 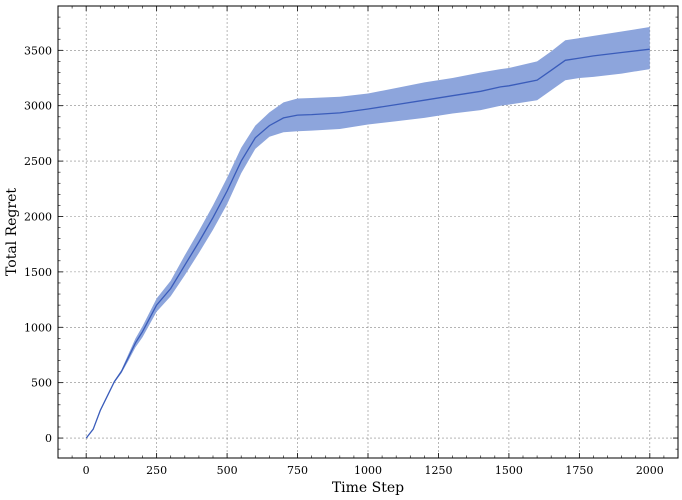 What do you see at coordinates (48, 438) in the screenshot?
I see `y-tick-label: 0` at bounding box center [48, 438].